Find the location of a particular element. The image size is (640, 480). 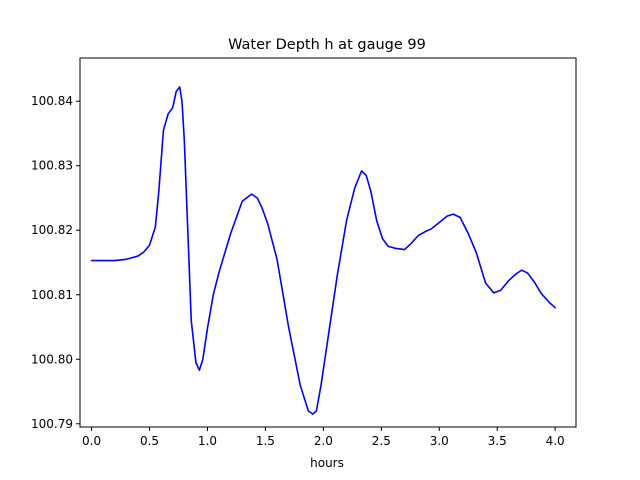

y-tick-label: 100.83 is located at coordinates (52, 166).